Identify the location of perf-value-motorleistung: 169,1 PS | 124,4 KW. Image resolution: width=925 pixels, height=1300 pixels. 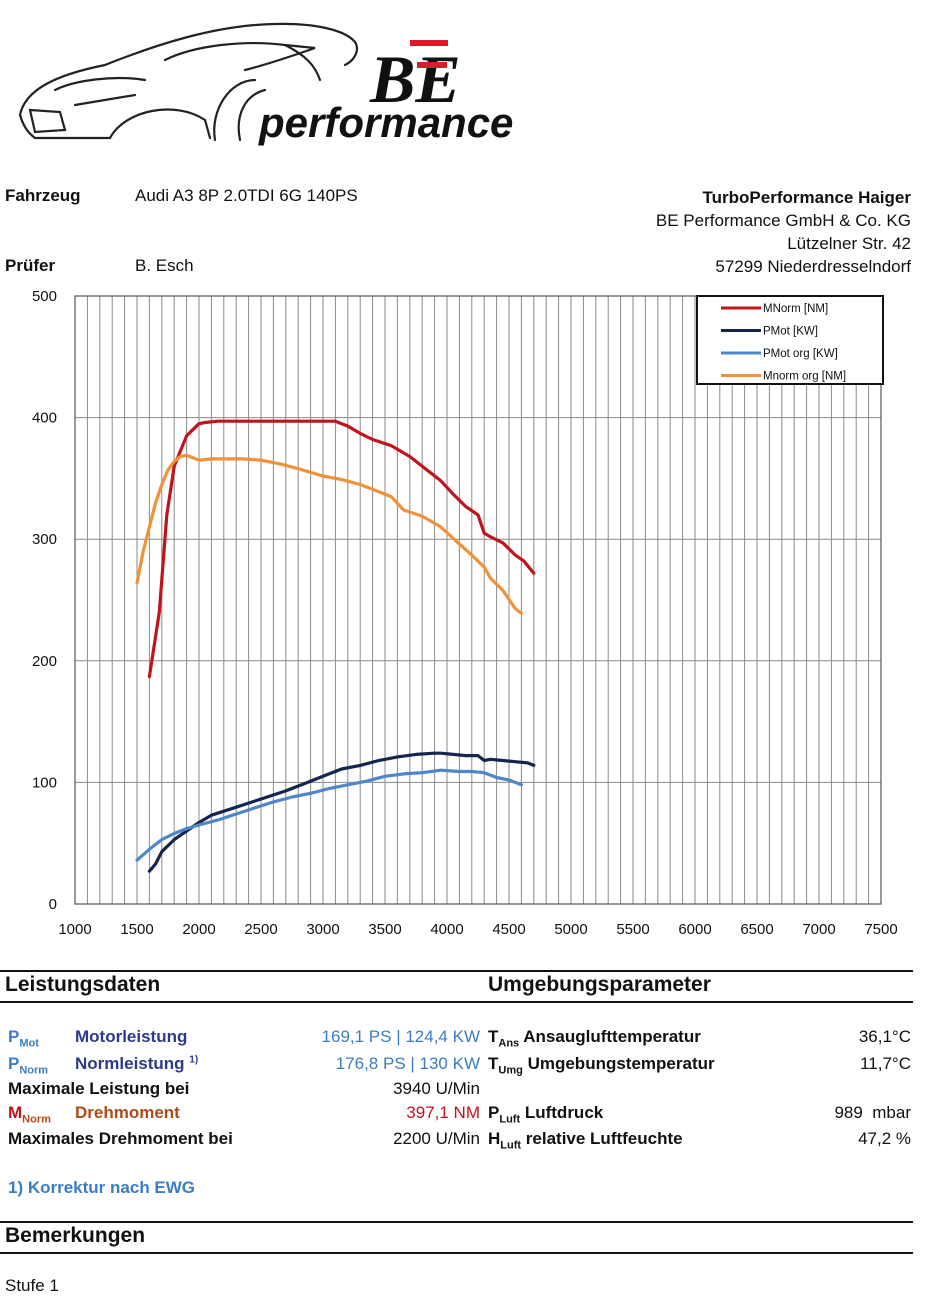
(400, 1036).